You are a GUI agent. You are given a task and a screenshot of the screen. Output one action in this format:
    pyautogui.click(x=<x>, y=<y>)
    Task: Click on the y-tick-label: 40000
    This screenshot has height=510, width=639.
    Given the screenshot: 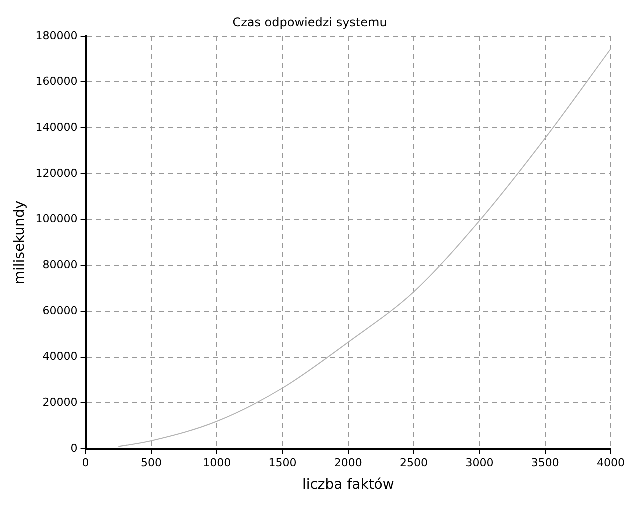 What is the action you would take?
    pyautogui.click(x=60, y=357)
    